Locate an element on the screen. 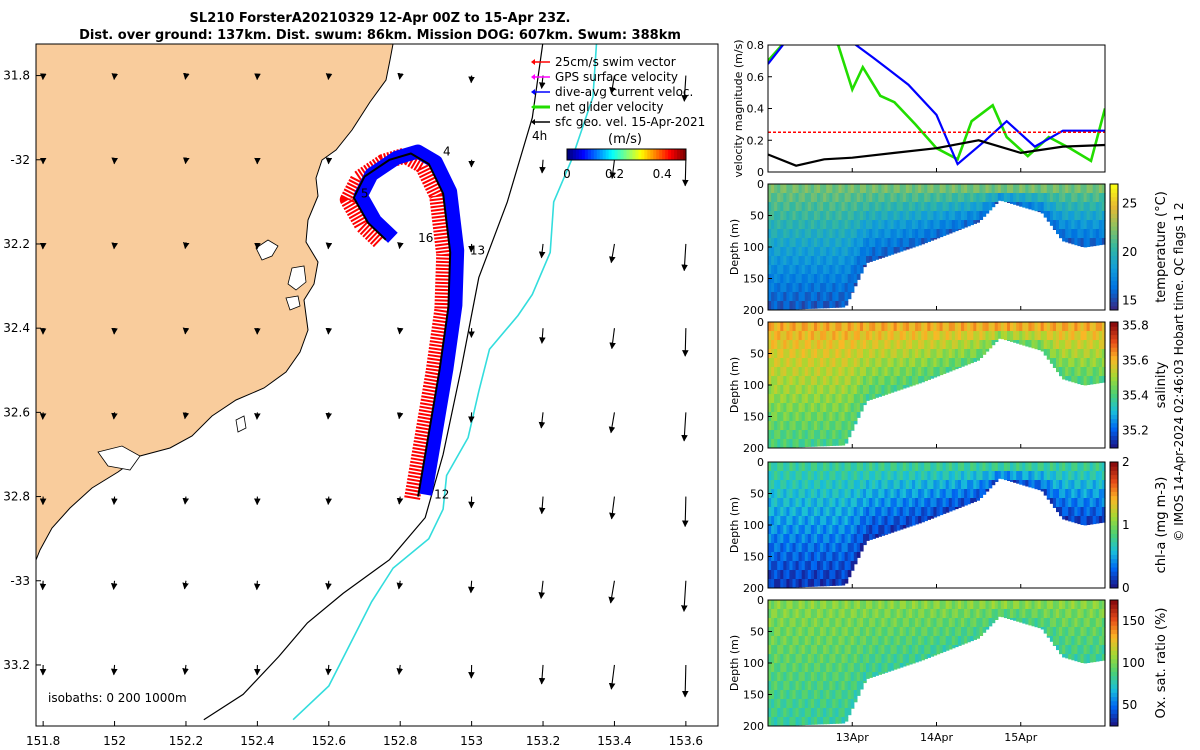  legend-time-label: 4h is located at coordinates (539, 136).